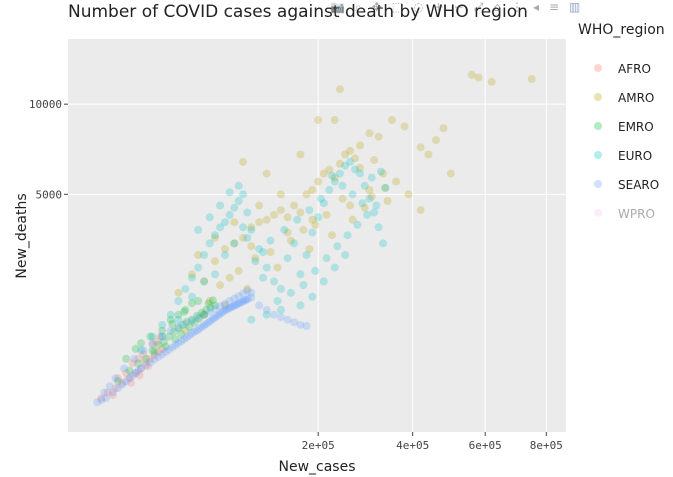 The height and width of the screenshot is (477, 673). Describe the element at coordinates (458, 7) in the screenshot. I see `zoom-out-icon: −` at that location.